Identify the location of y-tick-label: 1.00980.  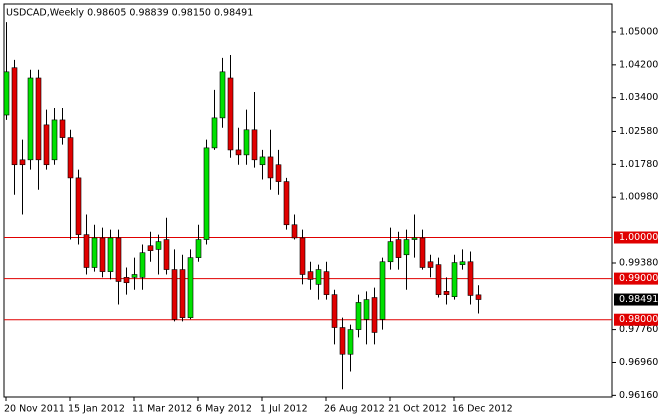
(638, 197).